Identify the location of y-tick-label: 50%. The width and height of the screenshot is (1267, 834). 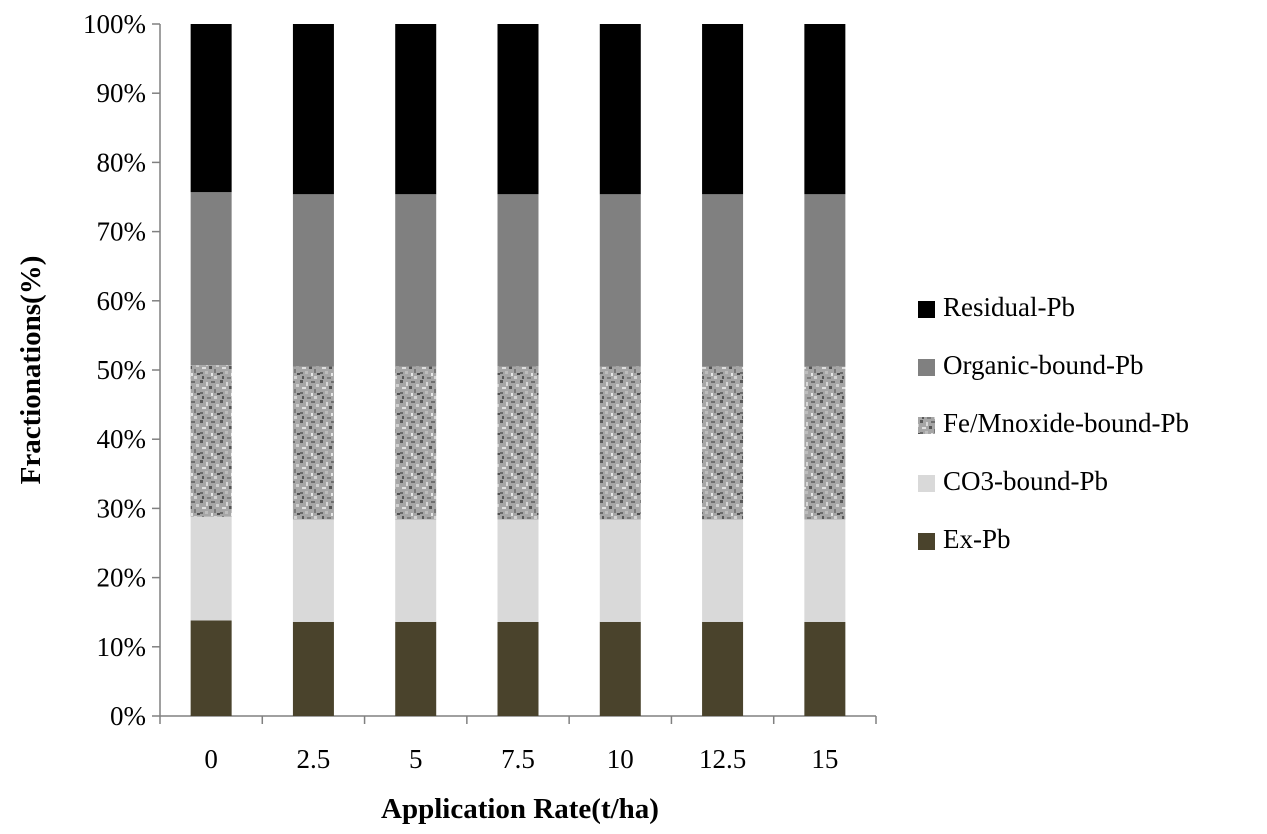
(122, 370).